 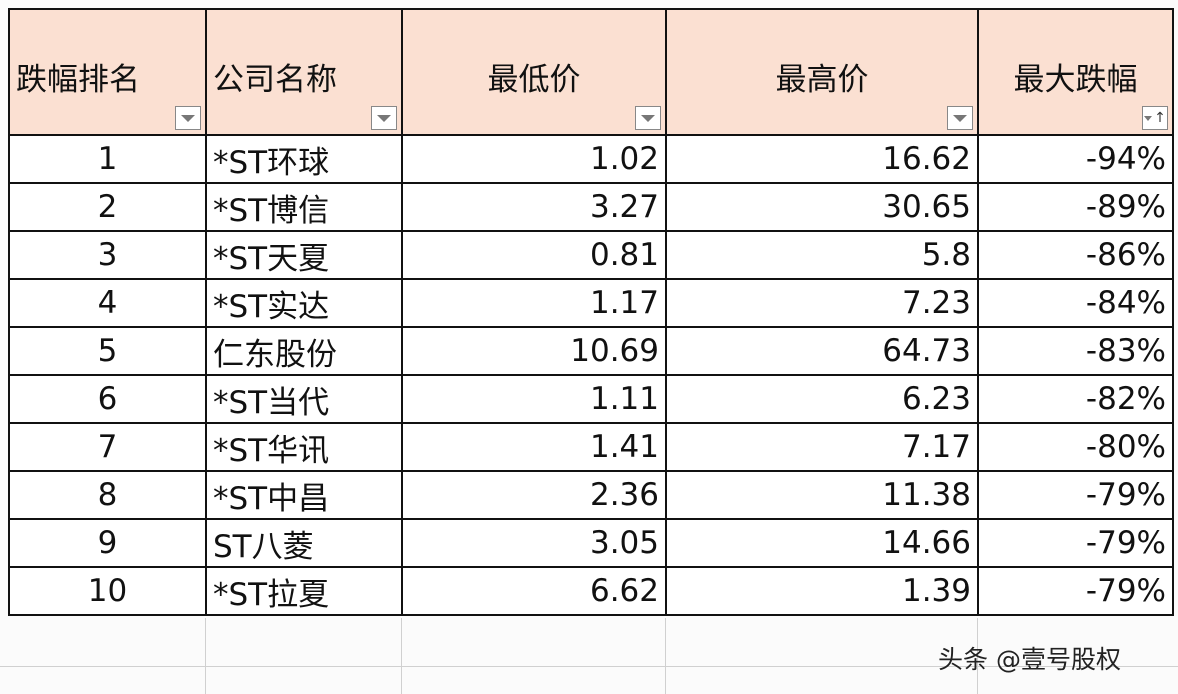 I want to click on cell-rank: 3, so click(x=107, y=255).